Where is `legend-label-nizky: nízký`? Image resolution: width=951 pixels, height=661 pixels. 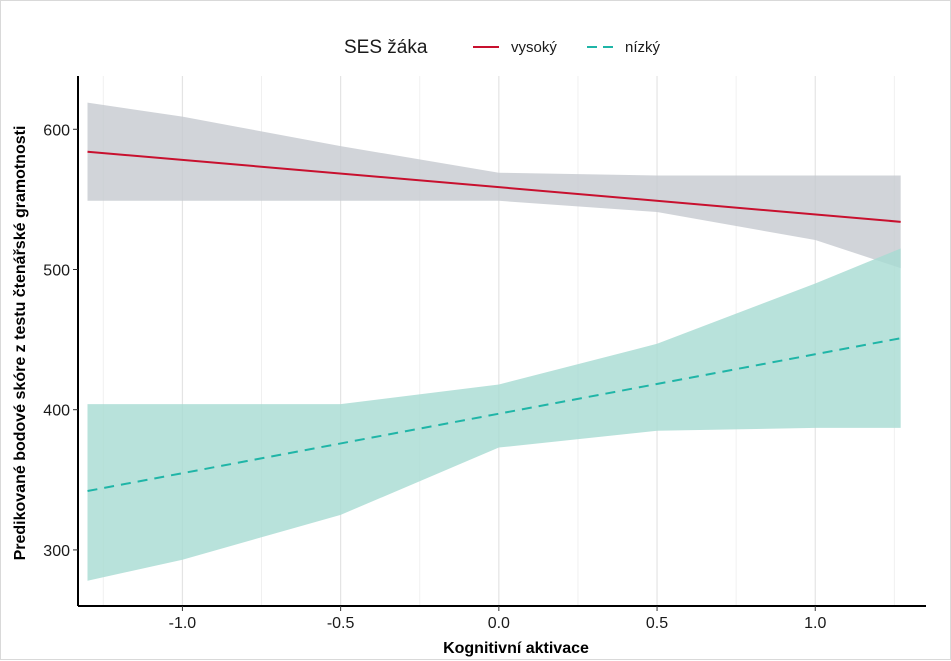
legend-label-nizky: nízký is located at coordinates (643, 47).